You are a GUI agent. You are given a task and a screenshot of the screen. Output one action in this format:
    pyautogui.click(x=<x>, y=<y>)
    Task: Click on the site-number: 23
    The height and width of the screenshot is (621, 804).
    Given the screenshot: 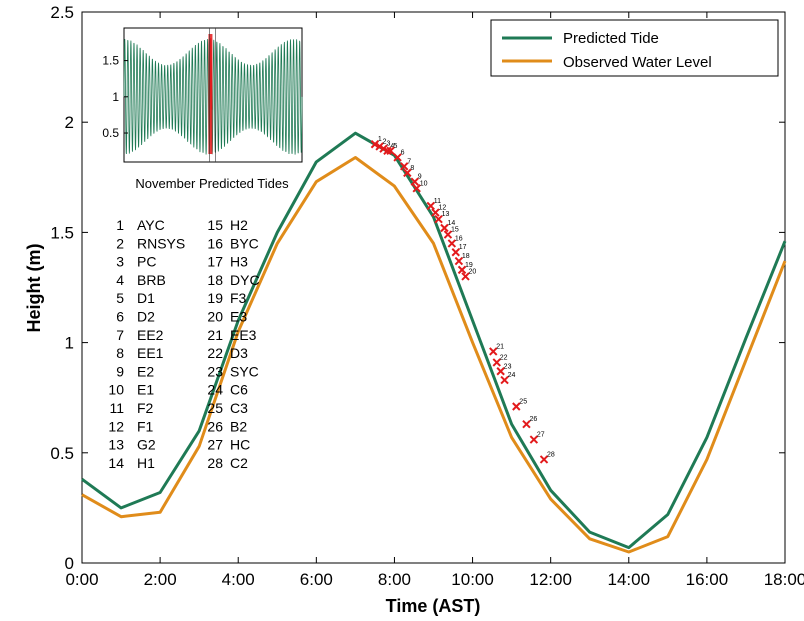 What is the action you would take?
    pyautogui.click(x=215, y=371)
    